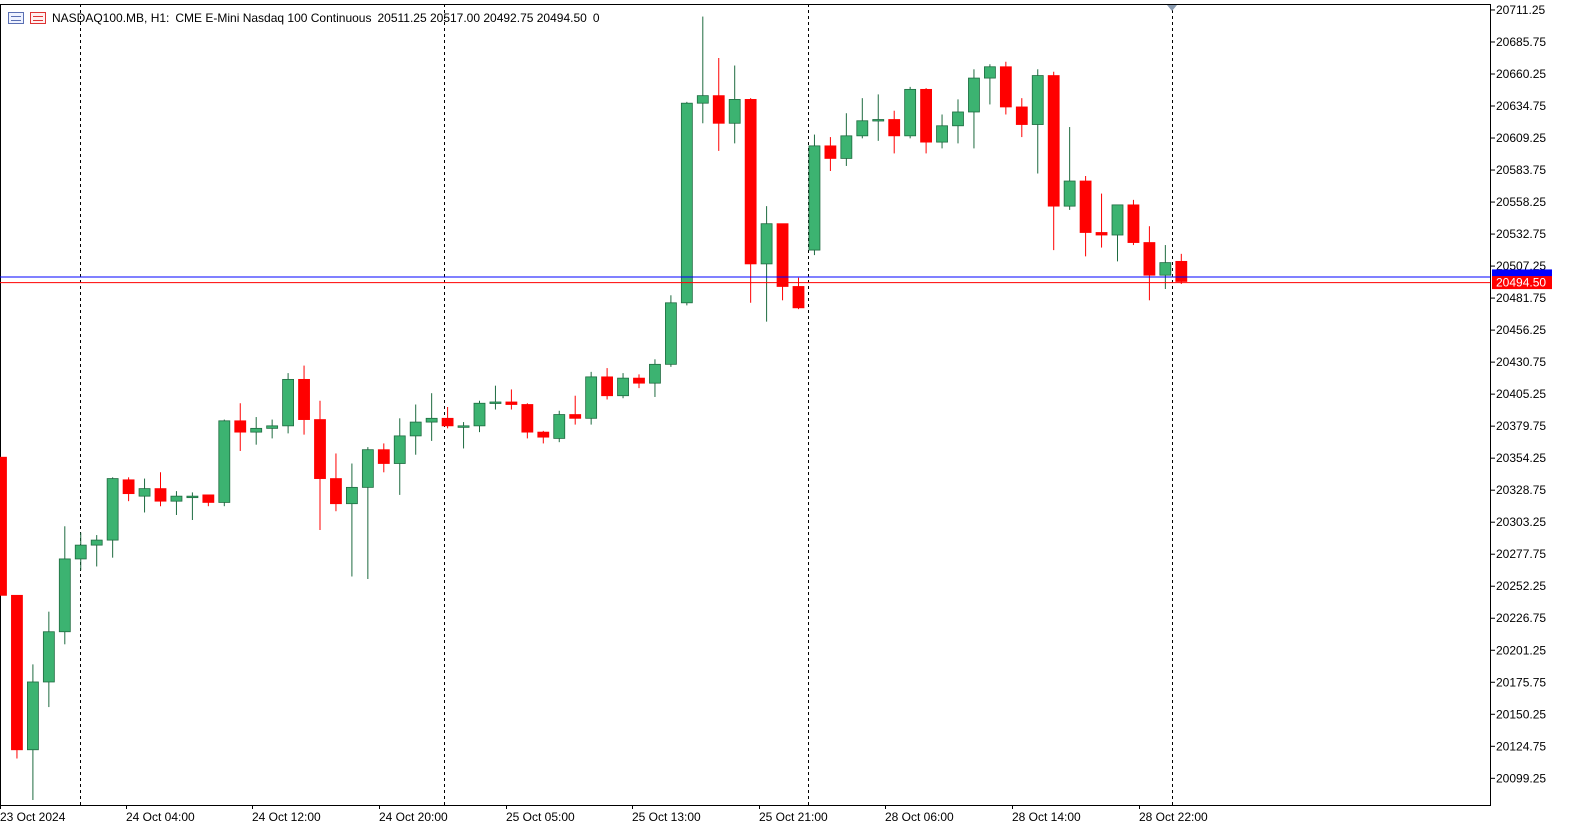 The image size is (1585, 839). I want to click on x-tick-label: 25 Oct 21:00, so click(793, 817).